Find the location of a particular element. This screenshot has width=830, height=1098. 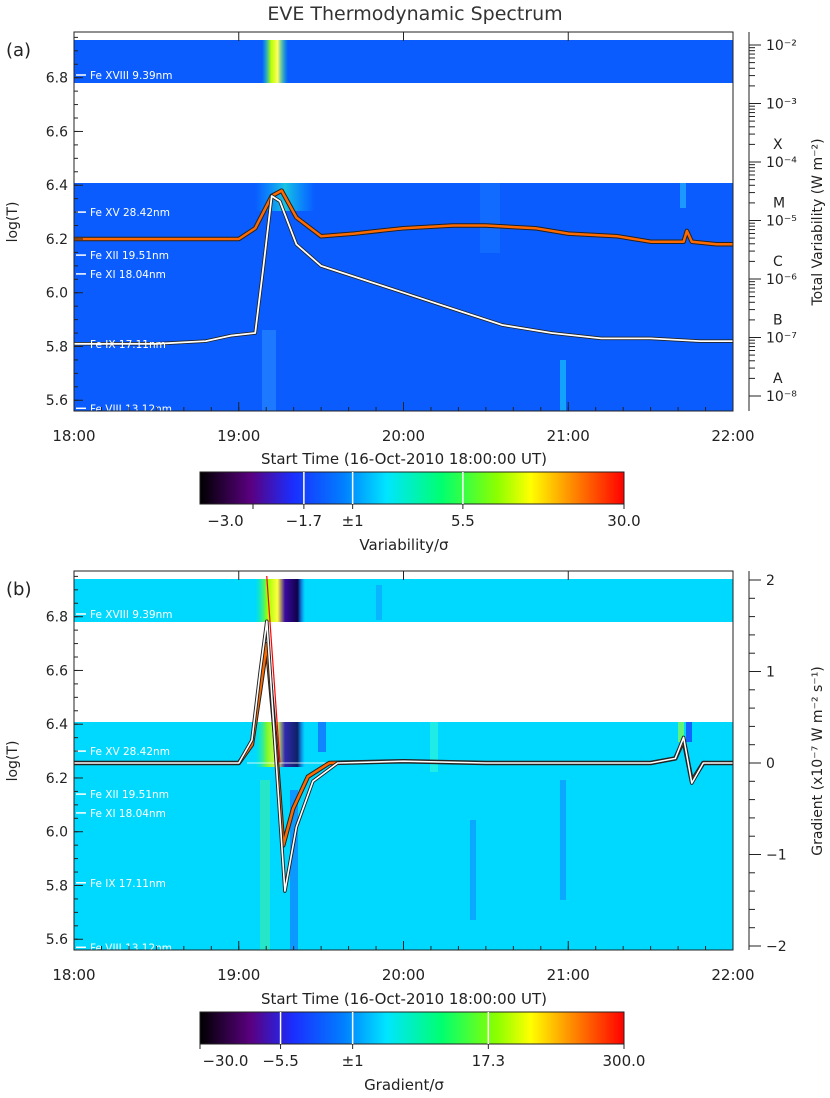

y2-tick-label: 10⁻³ is located at coordinates (781, 105).